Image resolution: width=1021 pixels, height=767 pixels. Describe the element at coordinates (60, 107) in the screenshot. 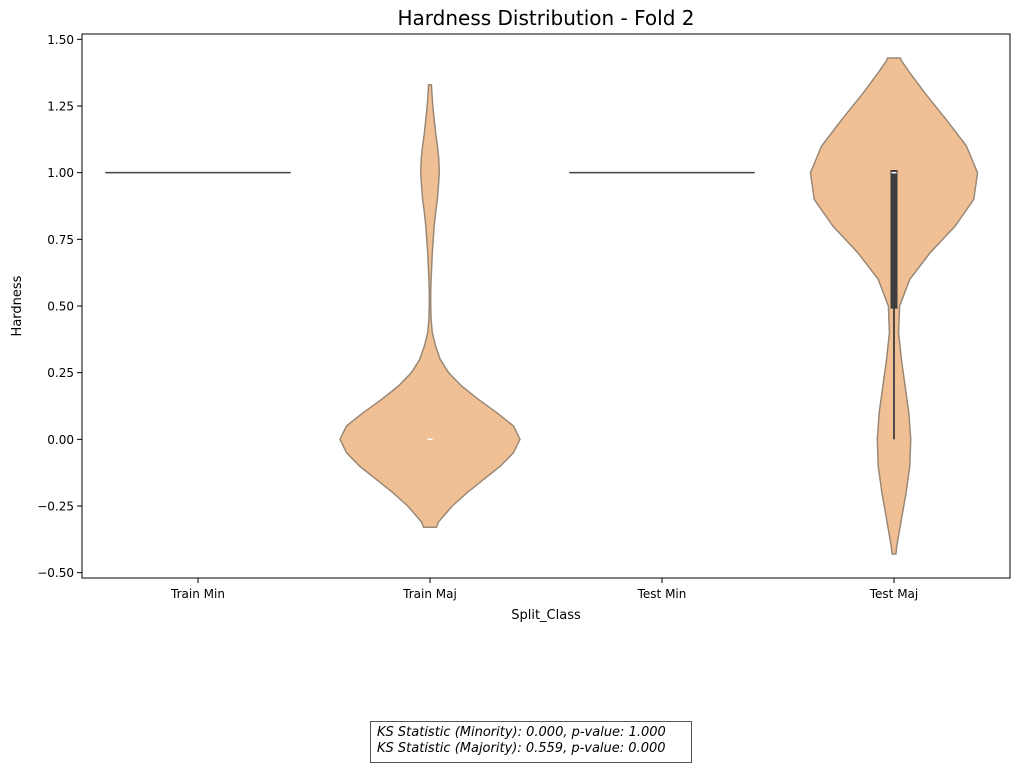

I see `y-tick-label: 1.25` at that location.